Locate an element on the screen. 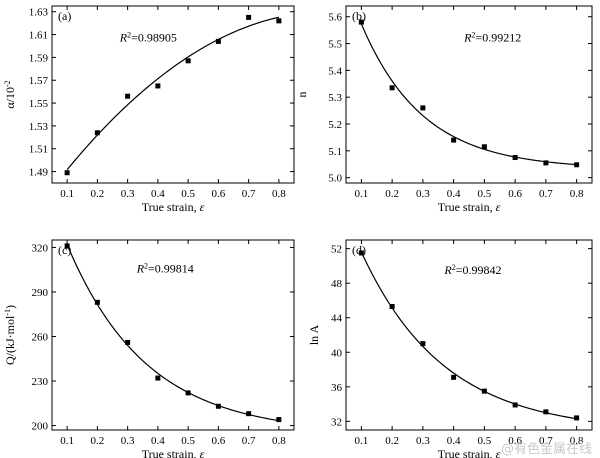 Image resolution: width=600 pixels, height=458 pixels. y-axis-title: Q/(kJ·mol-1) is located at coordinates (10, 335).